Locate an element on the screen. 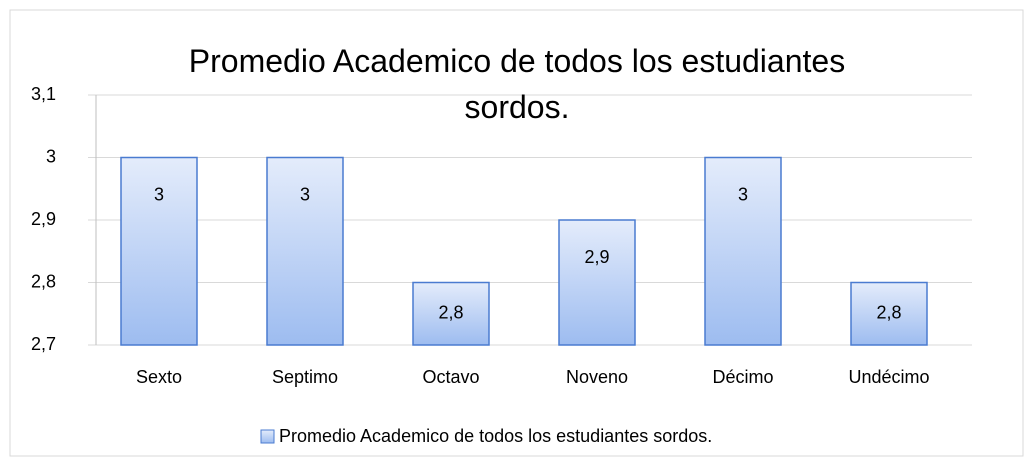  data-label: 2,9 is located at coordinates (596, 257).